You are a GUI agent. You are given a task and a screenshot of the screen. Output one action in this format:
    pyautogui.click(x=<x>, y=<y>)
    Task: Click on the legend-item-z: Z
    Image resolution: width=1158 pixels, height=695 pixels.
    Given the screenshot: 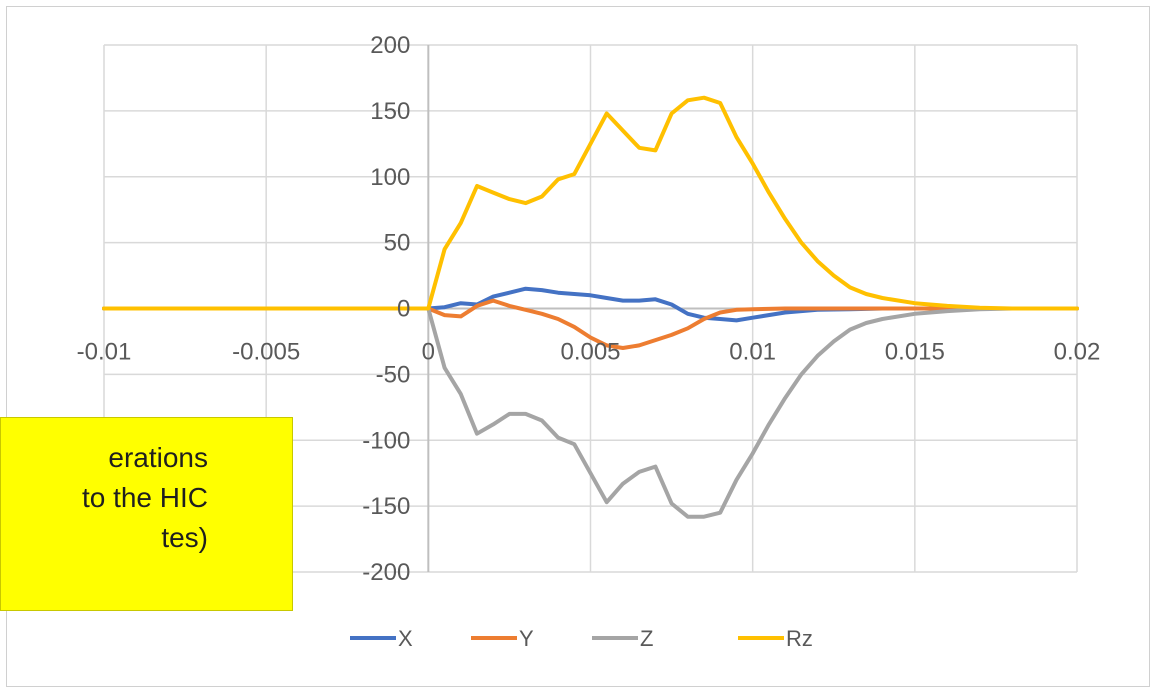 What is the action you would take?
    pyautogui.click(x=622, y=638)
    